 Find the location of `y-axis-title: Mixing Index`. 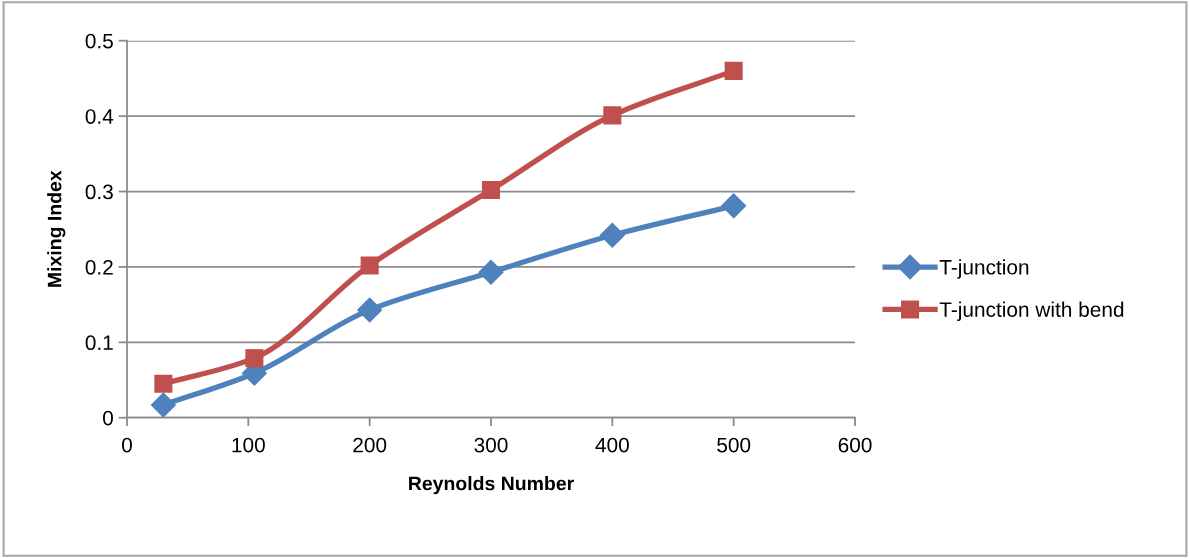

y-axis-title: Mixing Index is located at coordinates (56, 228).